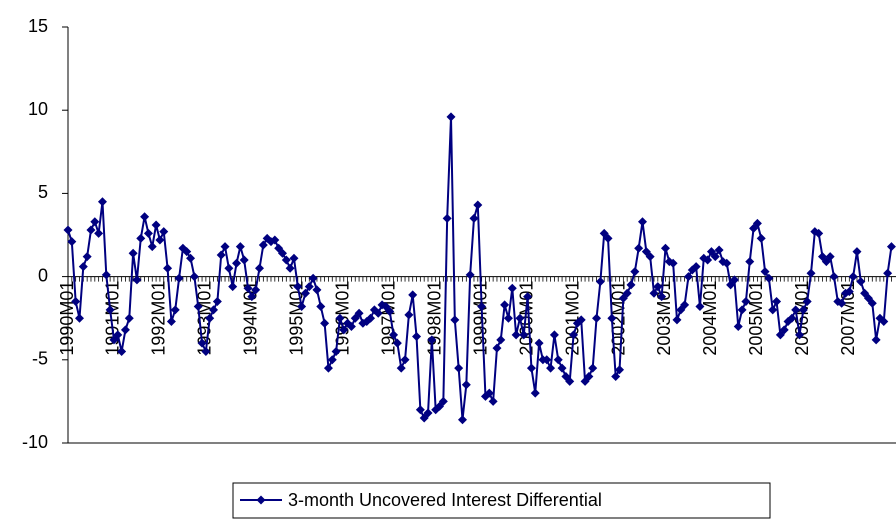 The image size is (896, 523). What do you see at coordinates (710, 318) in the screenshot?
I see `x-tick-label: 2004M01` at bounding box center [710, 318].